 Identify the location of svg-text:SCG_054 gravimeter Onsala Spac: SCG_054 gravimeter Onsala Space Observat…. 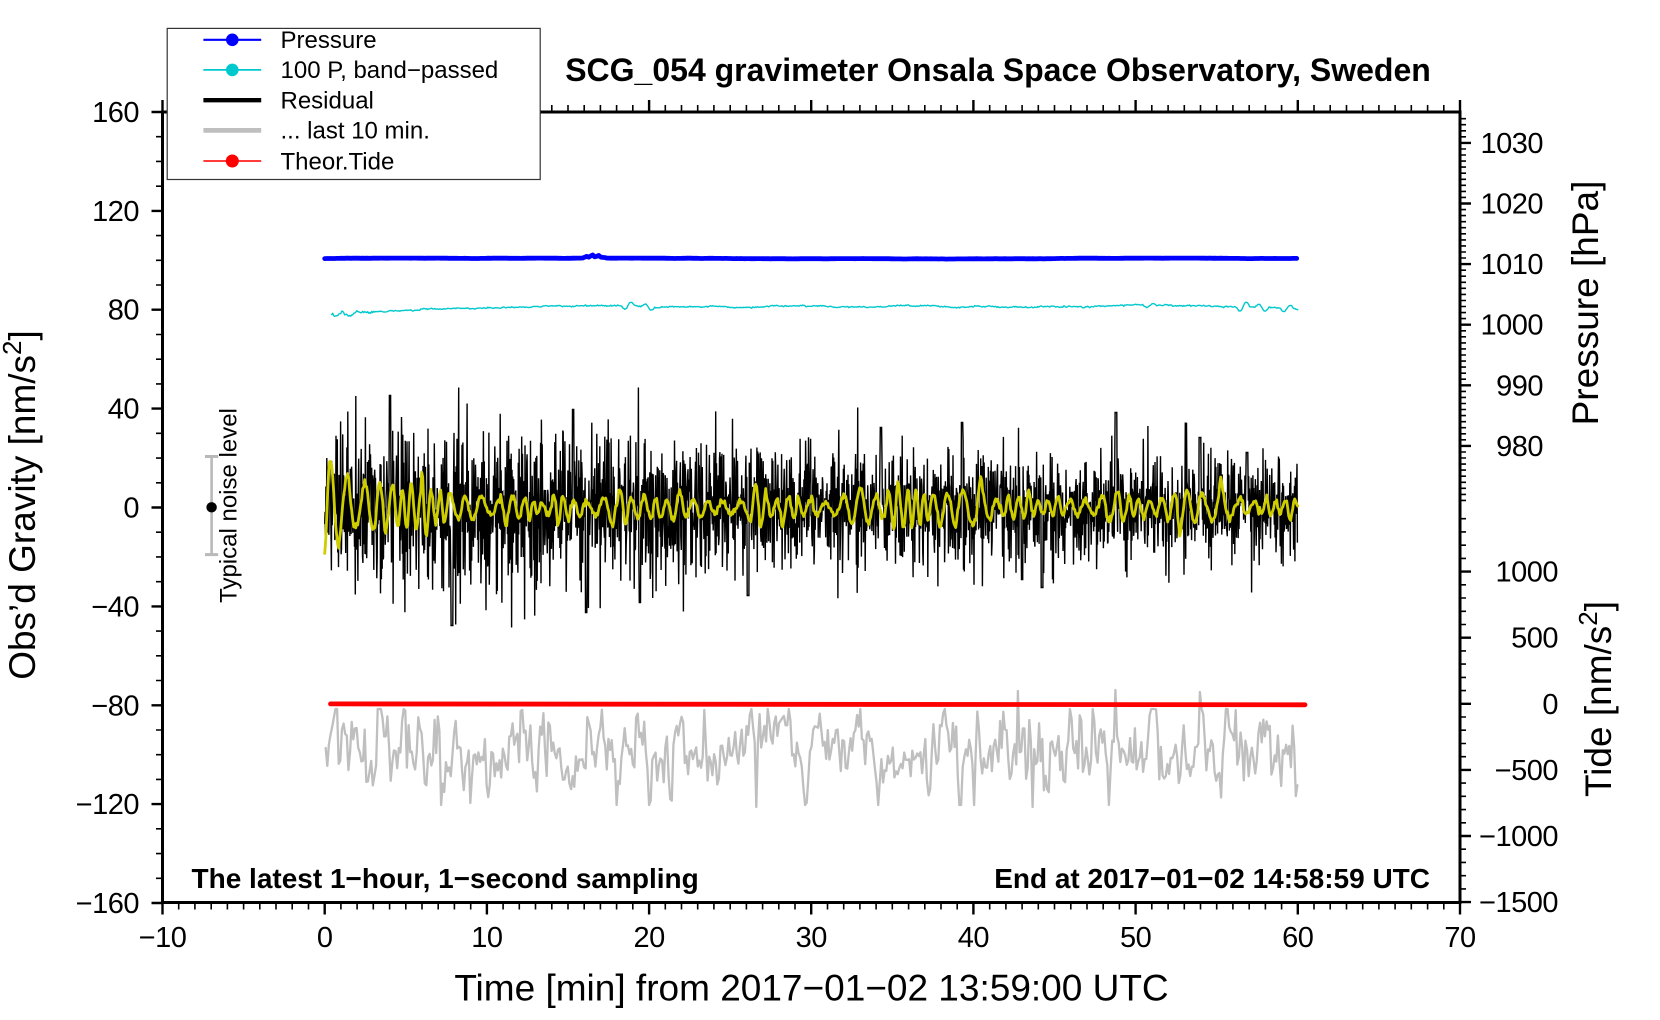
(998, 70).